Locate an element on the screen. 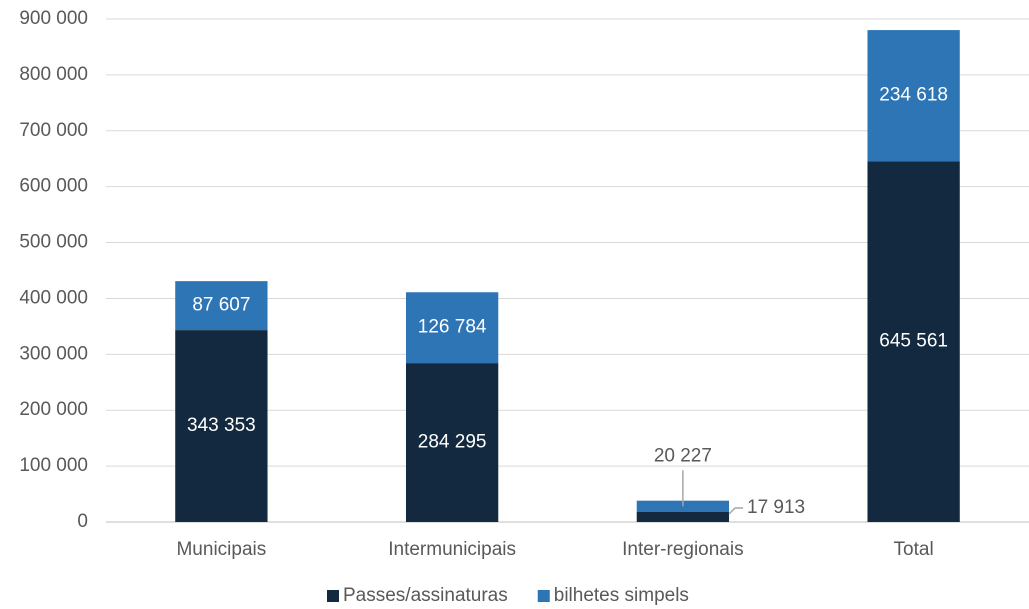  y-tick-label: 0 is located at coordinates (82, 521).